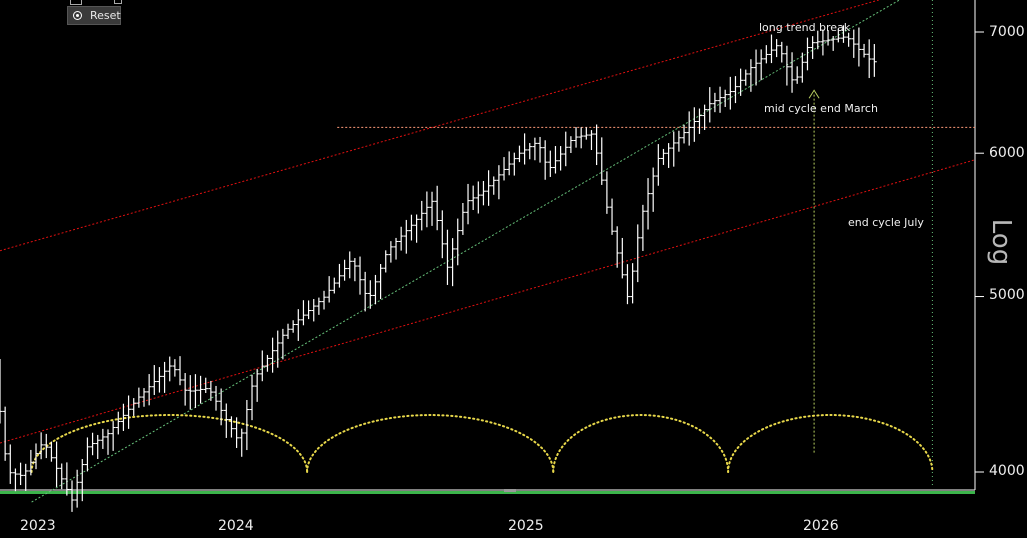 This screenshot has height=538, width=1027. Describe the element at coordinates (886, 222) in the screenshot. I see `annotation-end-cycle: end cycle July` at that location.